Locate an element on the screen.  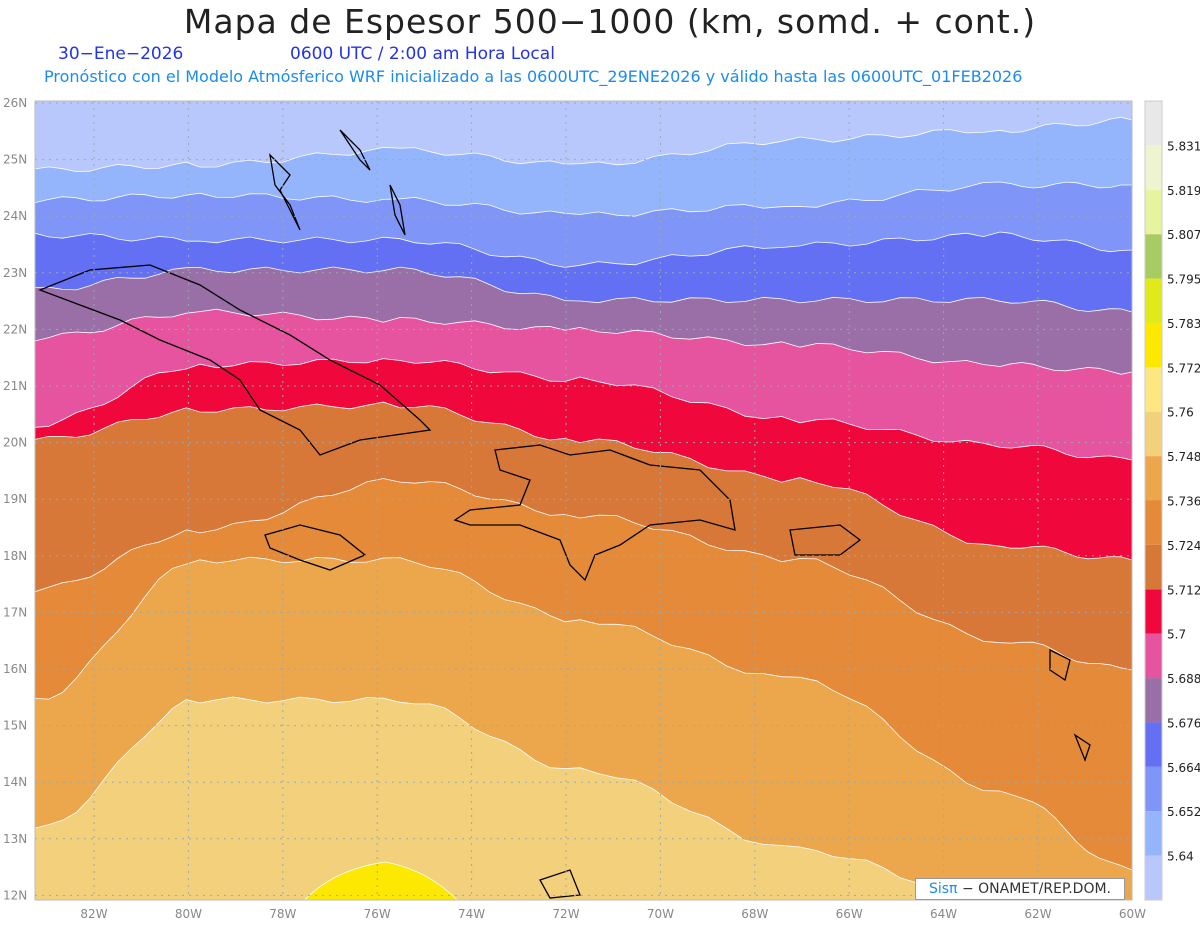
lat-tick-label: 25N is located at coordinates (15, 160).